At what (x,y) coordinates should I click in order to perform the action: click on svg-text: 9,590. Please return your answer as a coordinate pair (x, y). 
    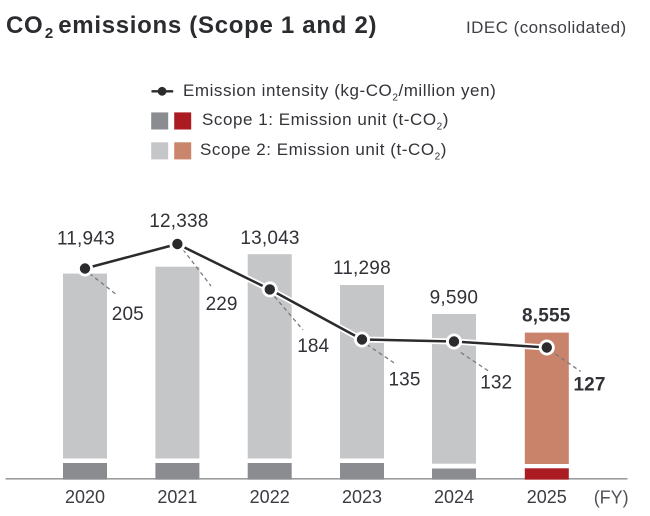
    Looking at the image, I should click on (454, 297).